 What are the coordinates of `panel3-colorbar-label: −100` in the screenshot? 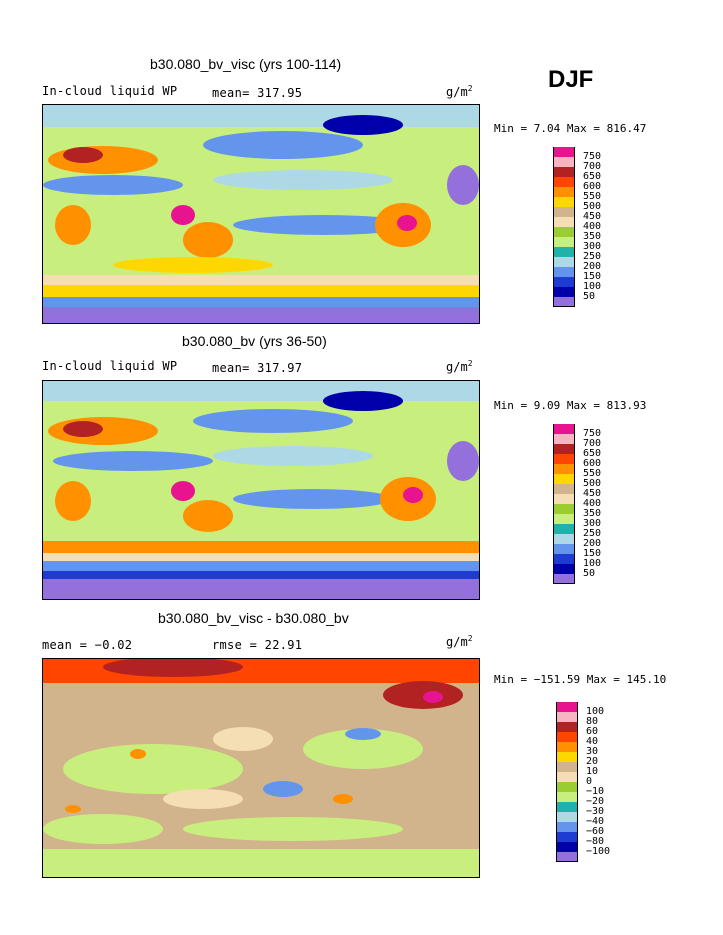 It's located at (598, 851).